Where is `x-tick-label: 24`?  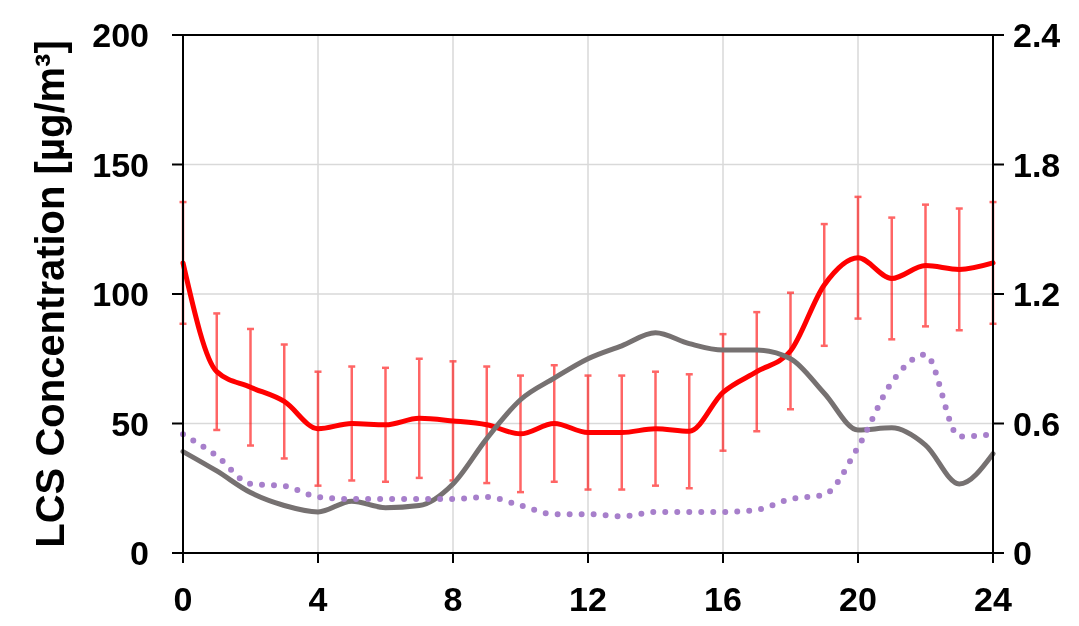
x-tick-label: 24 is located at coordinates (993, 599).